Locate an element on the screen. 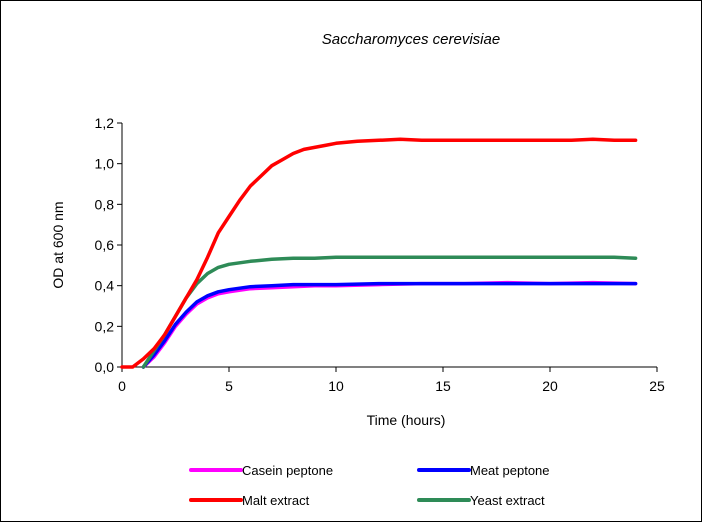 This screenshot has width=702, height=522. y-axis-ticks: 0,0 0,2 0,4 0,6 0,8 1,0 1,2 is located at coordinates (108, 245).